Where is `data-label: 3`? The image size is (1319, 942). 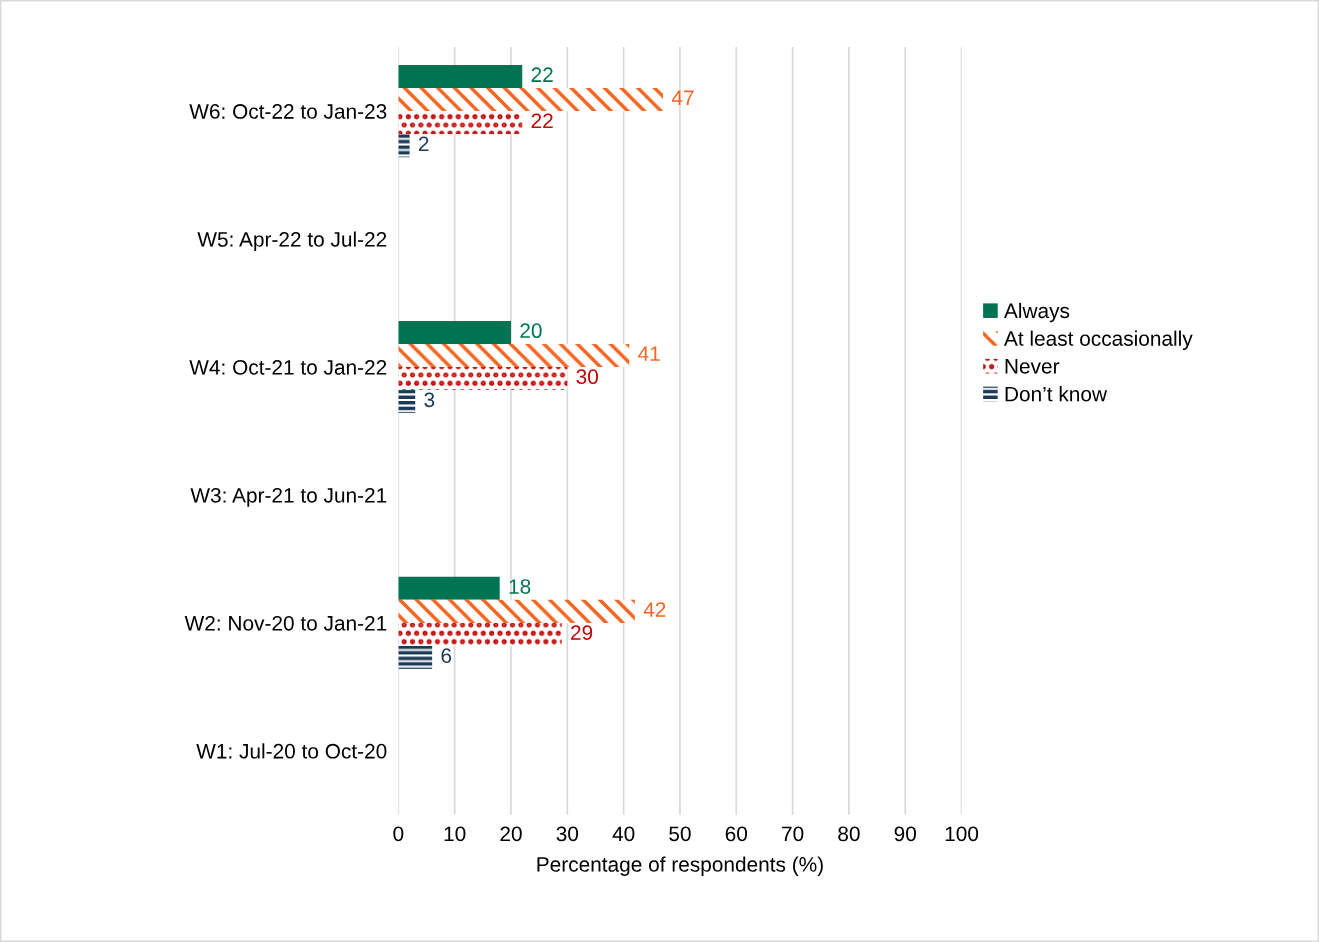
data-label: 3 is located at coordinates (429, 400).